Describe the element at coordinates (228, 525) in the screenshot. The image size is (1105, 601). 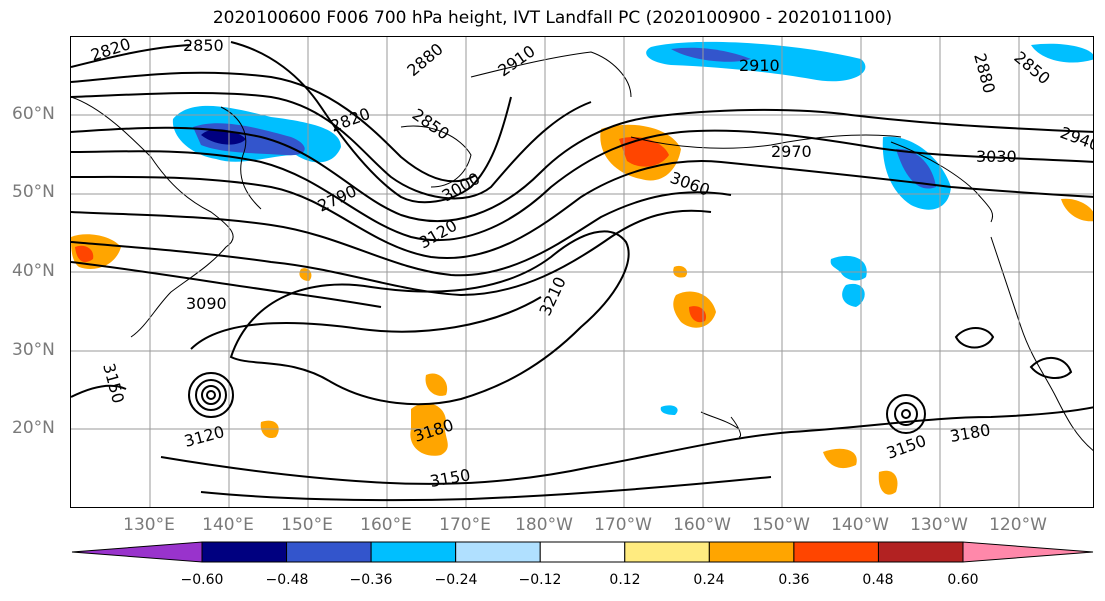
I see `lon-label: 140°E` at that location.